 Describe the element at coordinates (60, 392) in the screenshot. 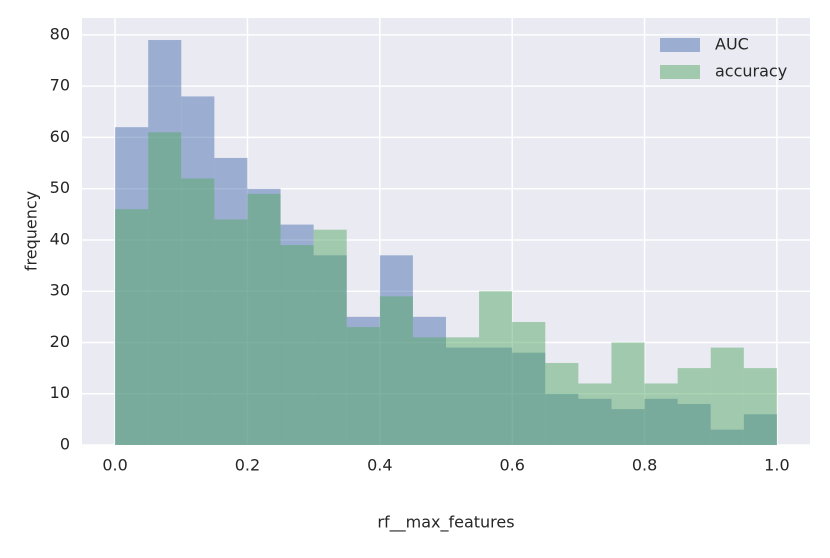

I see `y-tick-label: 10` at that location.